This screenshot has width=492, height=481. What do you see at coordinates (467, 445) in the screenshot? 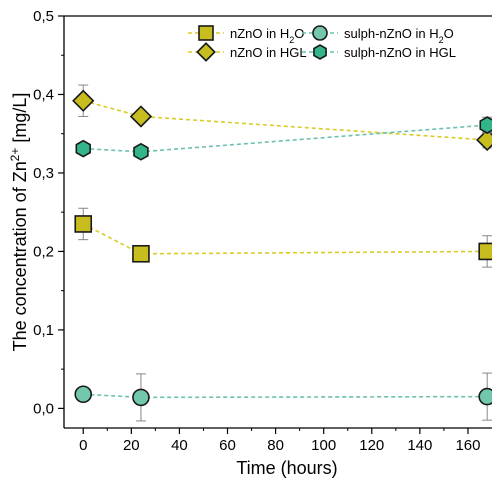
I see `x-tick-label: 160` at bounding box center [467, 445].